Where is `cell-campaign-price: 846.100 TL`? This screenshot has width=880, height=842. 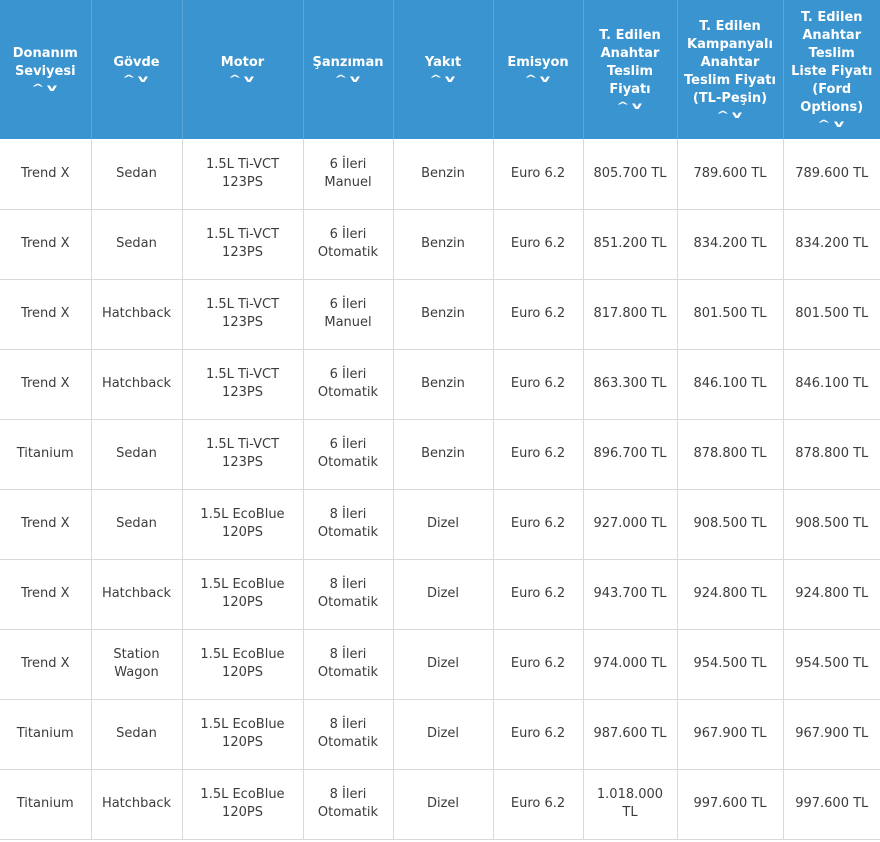
cell-campaign-price: 846.100 TL is located at coordinates (730, 384).